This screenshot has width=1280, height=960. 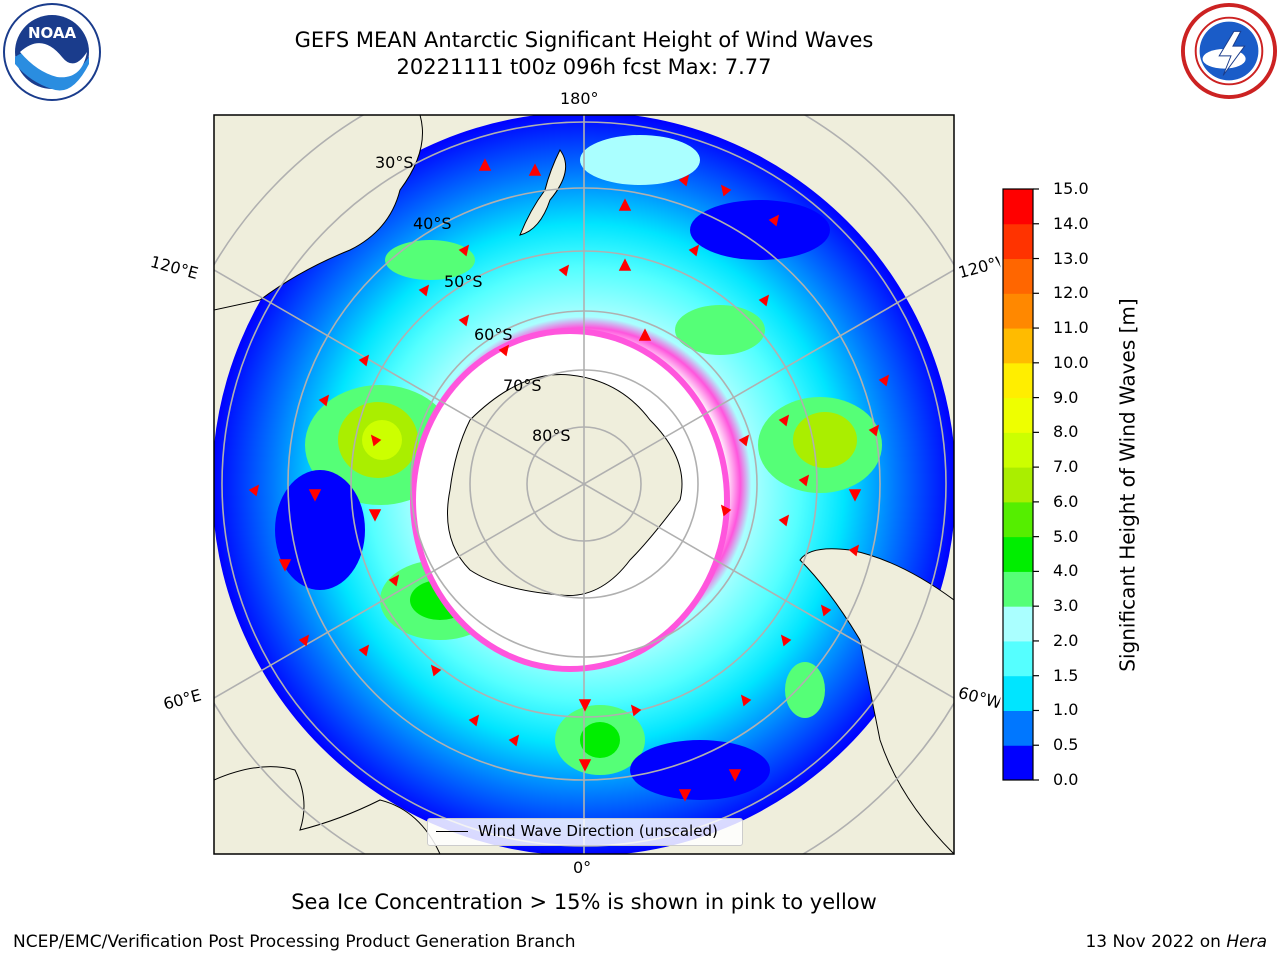 What do you see at coordinates (1066, 397) in the screenshot?
I see `colorbar-tick-label: 9.0` at bounding box center [1066, 397].